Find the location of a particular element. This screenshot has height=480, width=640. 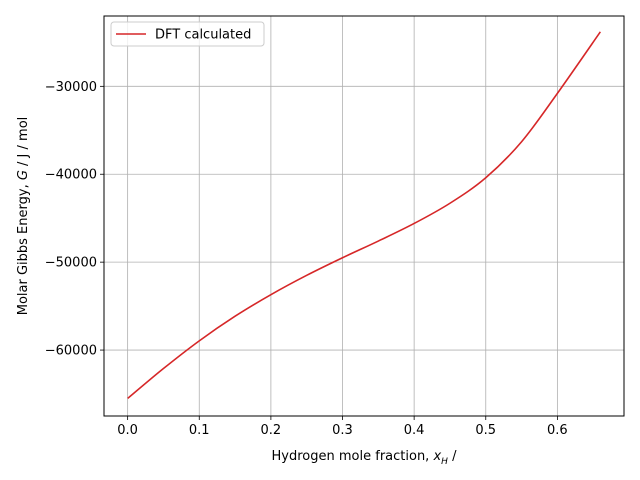

x-tick-label: 0.1 is located at coordinates (199, 430).